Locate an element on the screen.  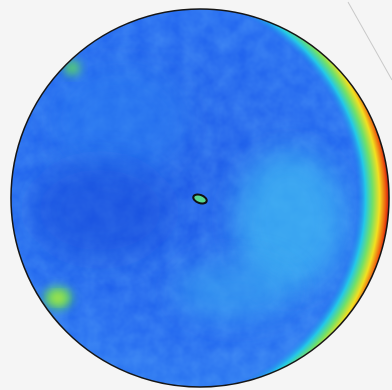
edge-line is located at coordinates (369, 41).